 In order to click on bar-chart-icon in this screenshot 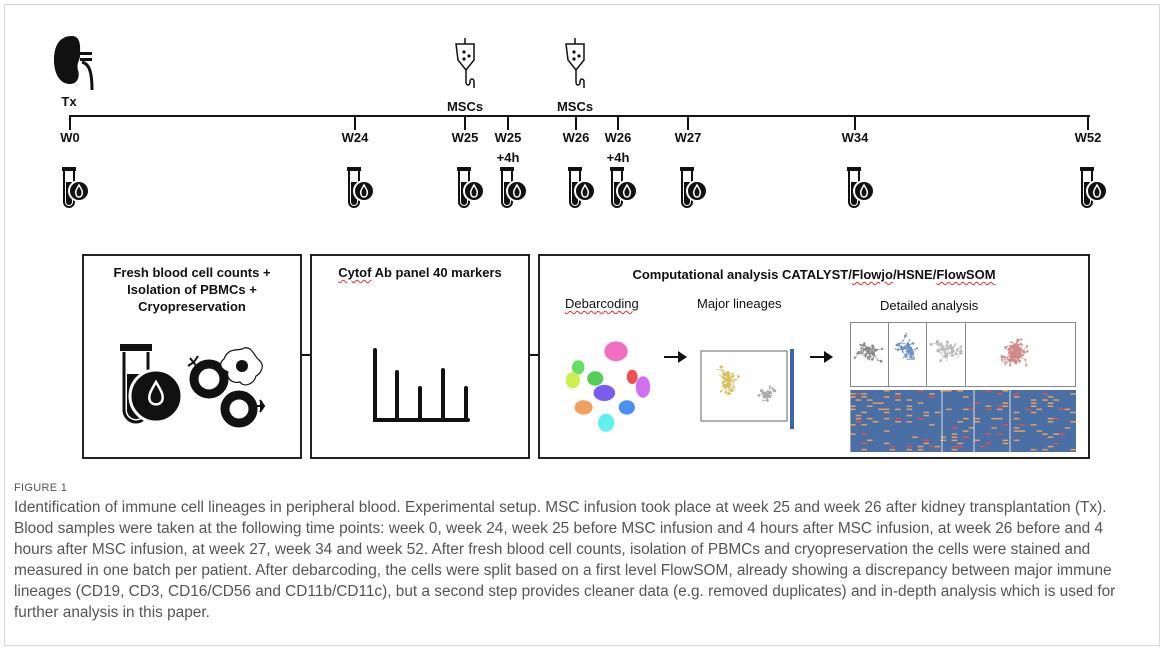, I will do `click(421, 385)`.